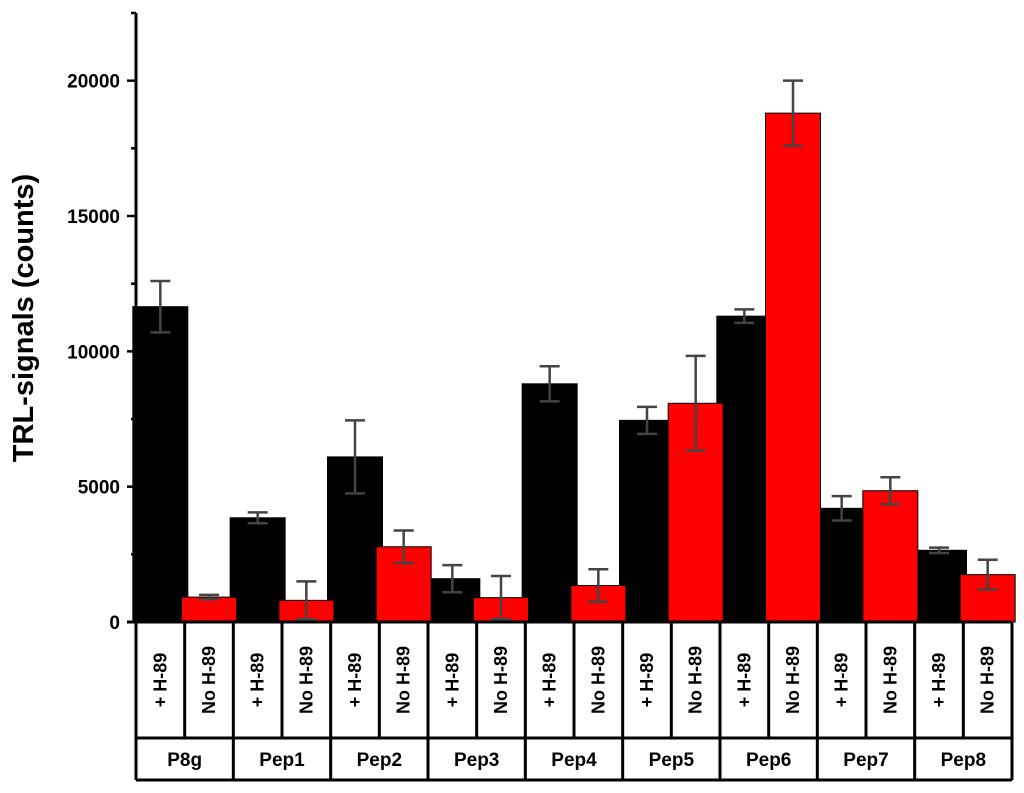 This screenshot has width=1024, height=793. What do you see at coordinates (865, 760) in the screenshot?
I see `group-label: Pep7` at bounding box center [865, 760].